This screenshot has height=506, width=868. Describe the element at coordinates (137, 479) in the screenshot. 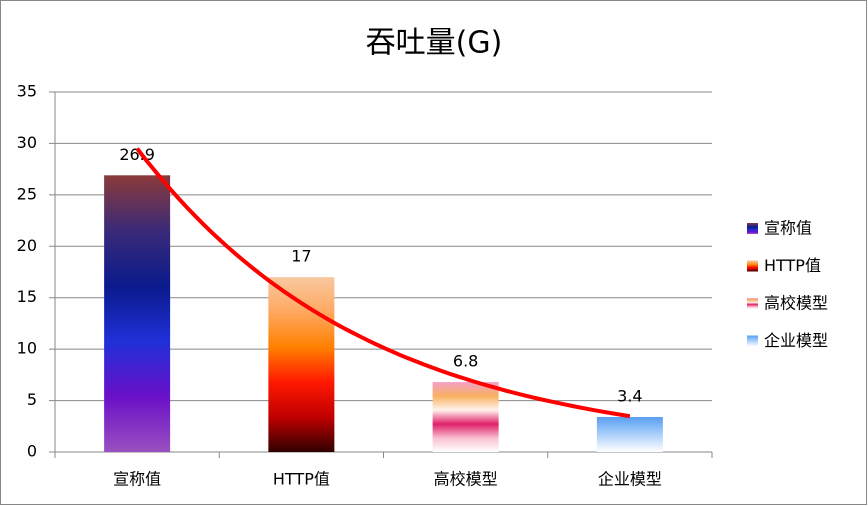

I see `x-tick-label: 宣称值` at that location.